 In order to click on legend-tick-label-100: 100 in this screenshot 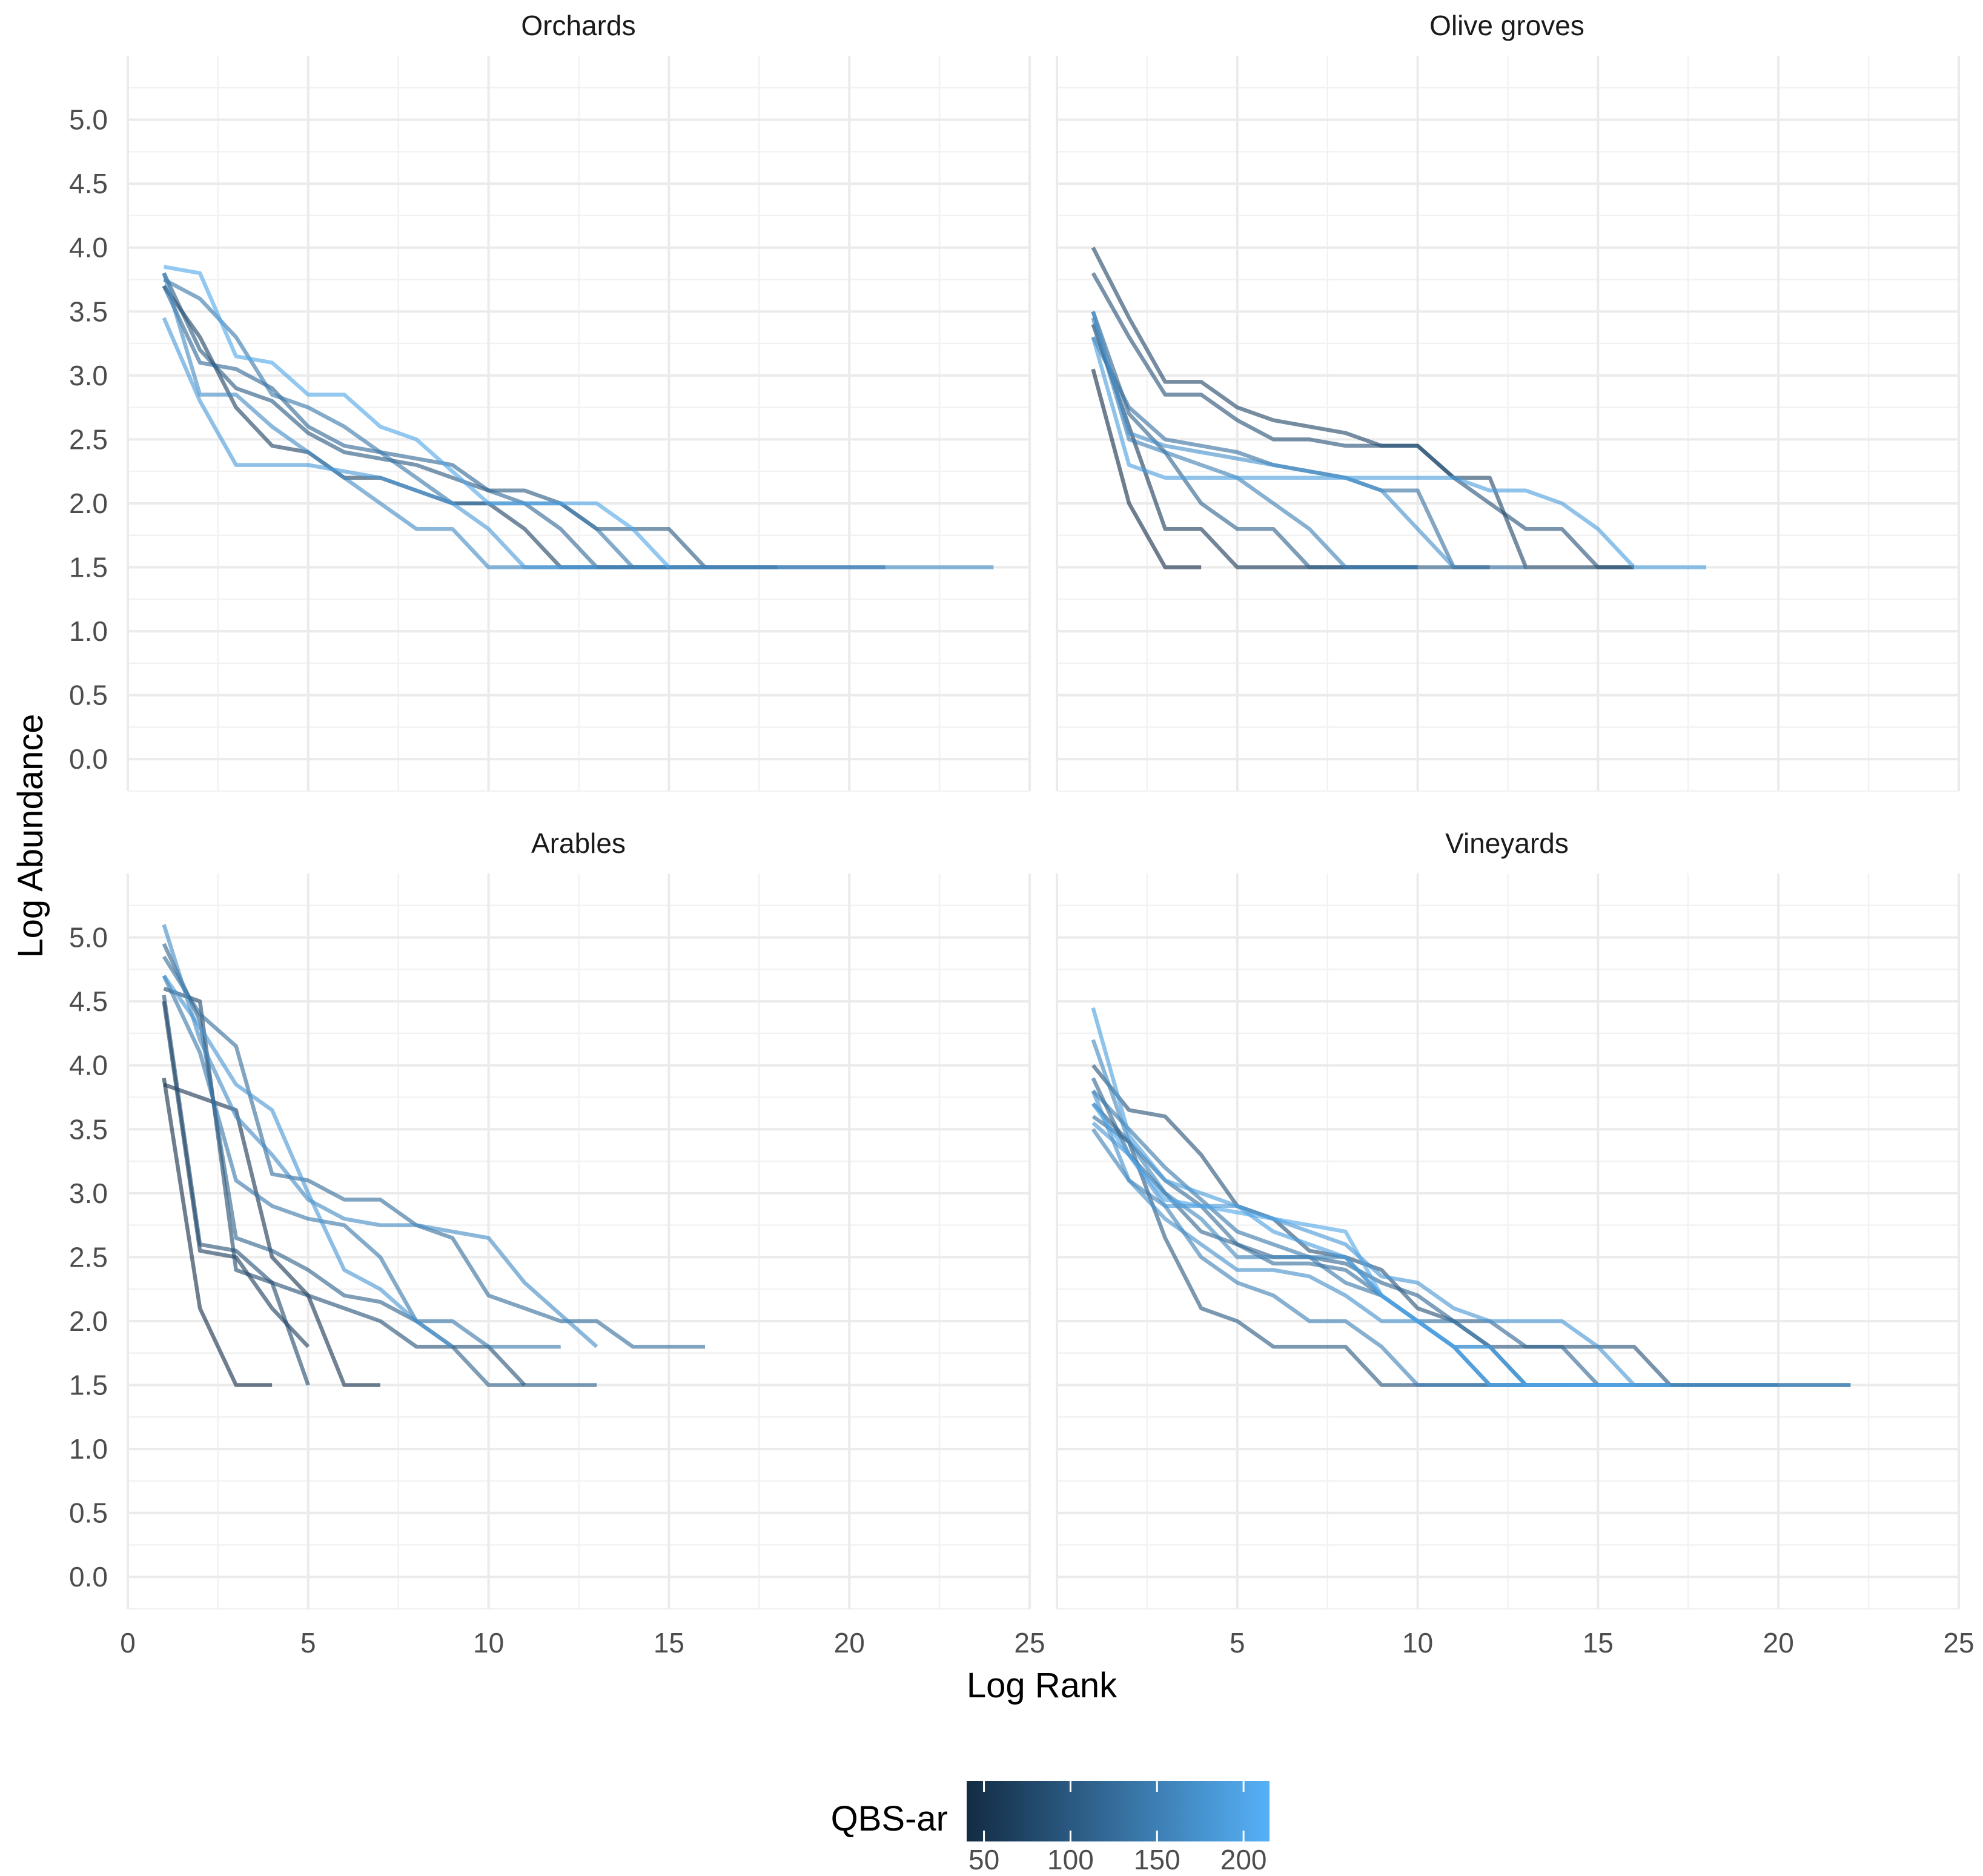, I will do `click(1070, 1859)`.